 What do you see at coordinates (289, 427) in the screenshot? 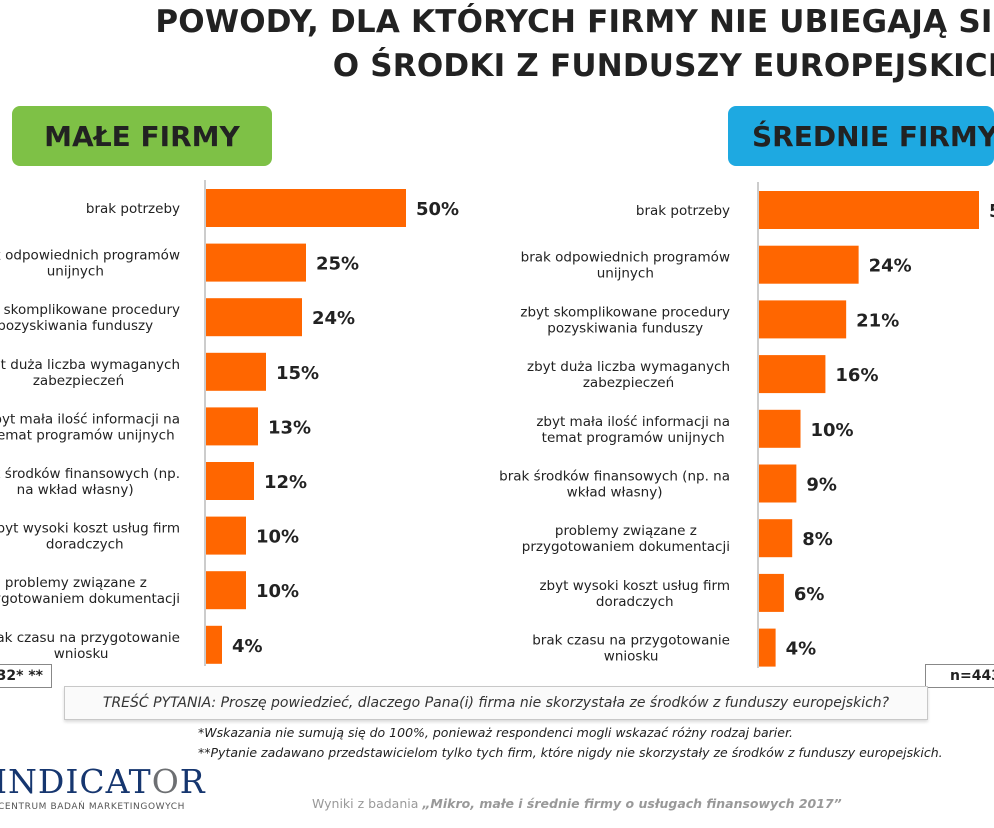
I see `value-label-5: 13%` at bounding box center [289, 427].